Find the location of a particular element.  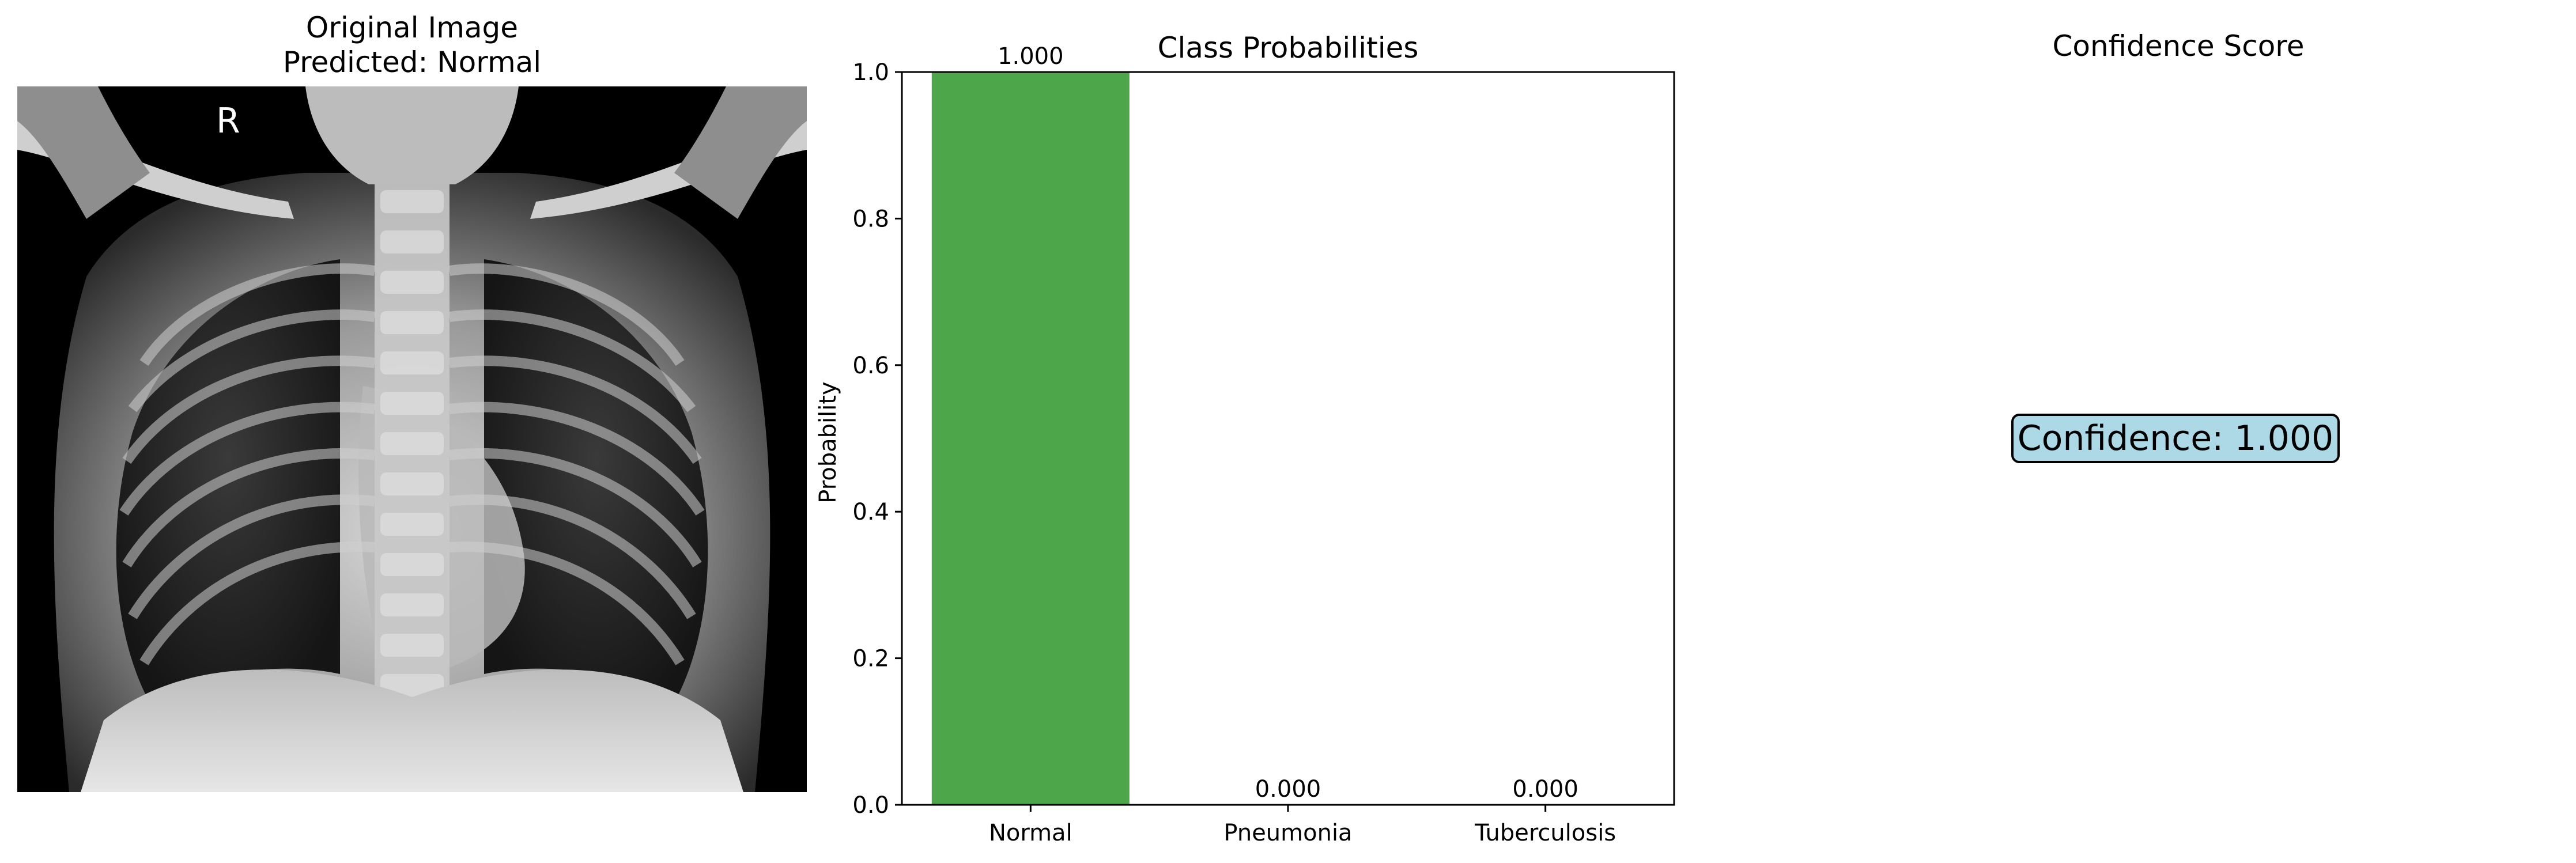

x-tick-label-normal: Normal is located at coordinates (1030, 833).